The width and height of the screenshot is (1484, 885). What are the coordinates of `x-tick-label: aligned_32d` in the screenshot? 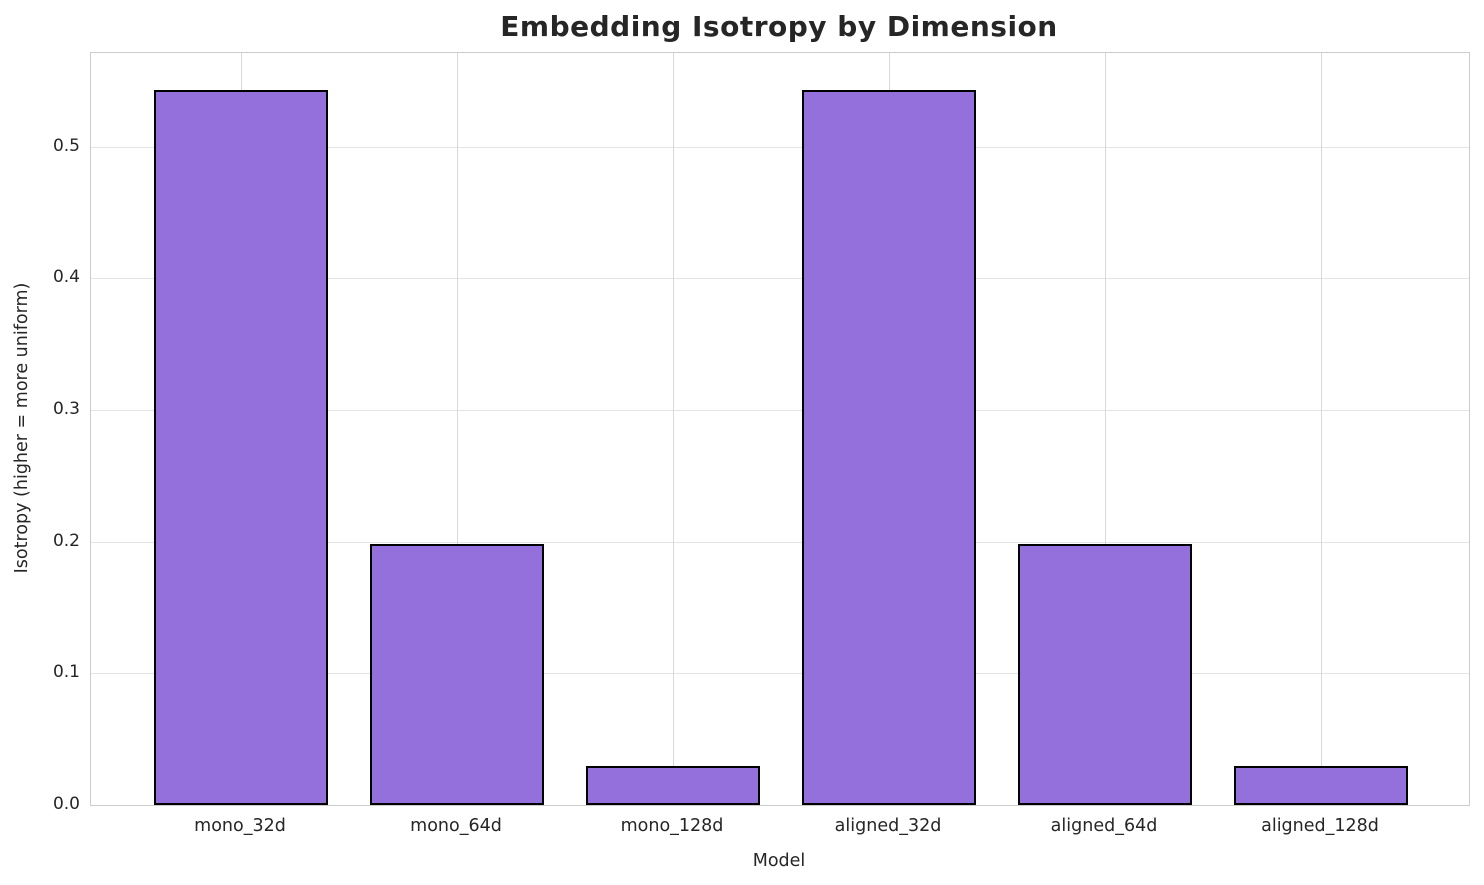 It's located at (888, 826).